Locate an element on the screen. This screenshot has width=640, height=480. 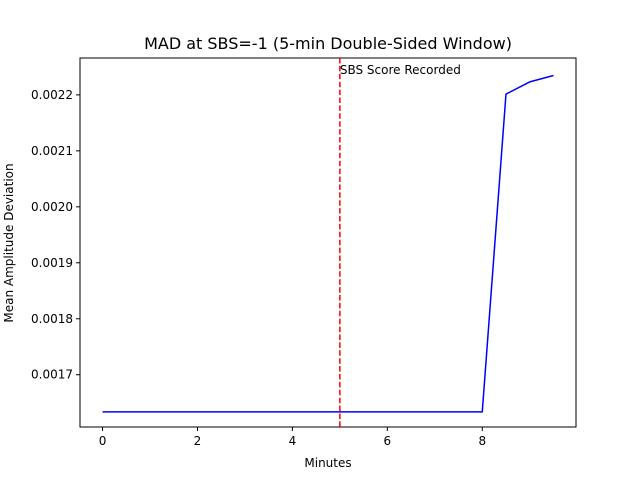
y-tick-label: 0.0020 is located at coordinates (52, 207).